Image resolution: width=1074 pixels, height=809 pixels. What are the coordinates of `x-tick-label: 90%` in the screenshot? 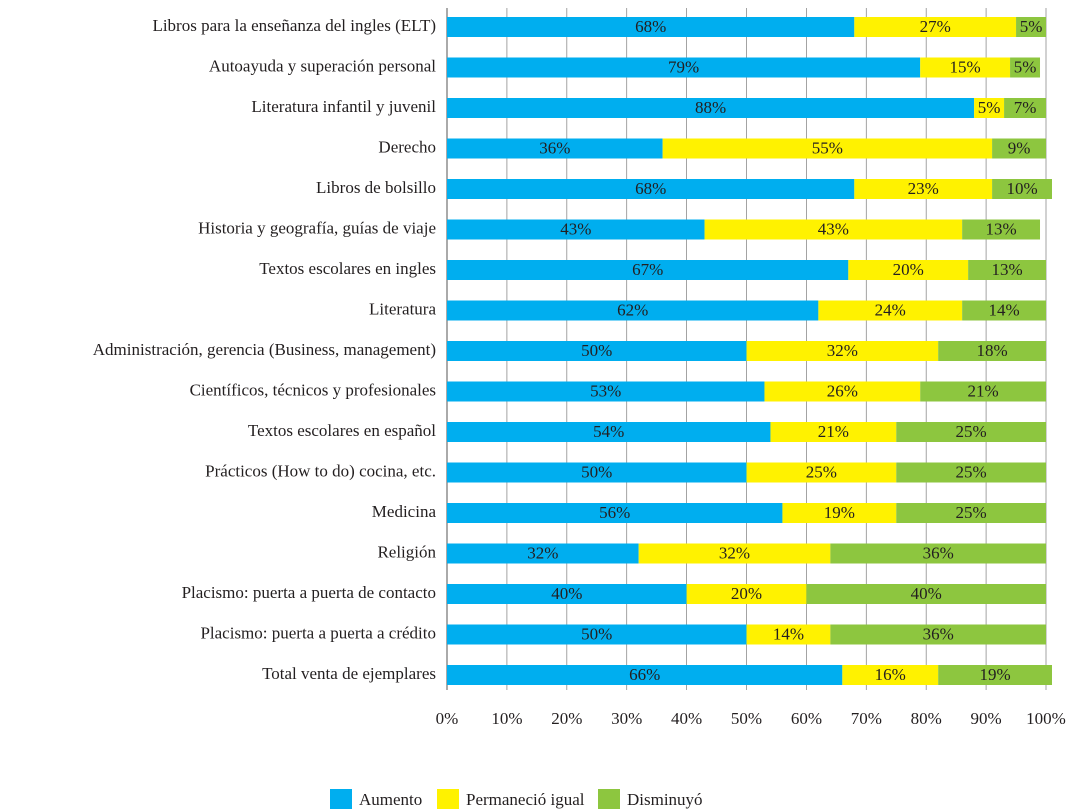 It's located at (986, 718).